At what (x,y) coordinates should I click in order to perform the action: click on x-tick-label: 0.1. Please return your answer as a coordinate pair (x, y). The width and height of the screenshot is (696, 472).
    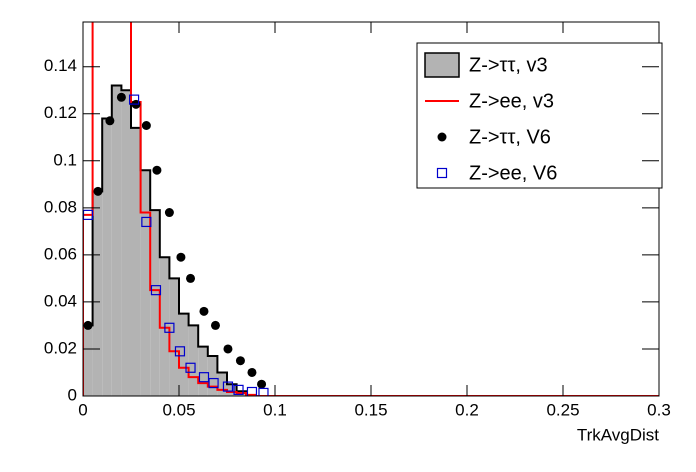
    Looking at the image, I should click on (275, 409).